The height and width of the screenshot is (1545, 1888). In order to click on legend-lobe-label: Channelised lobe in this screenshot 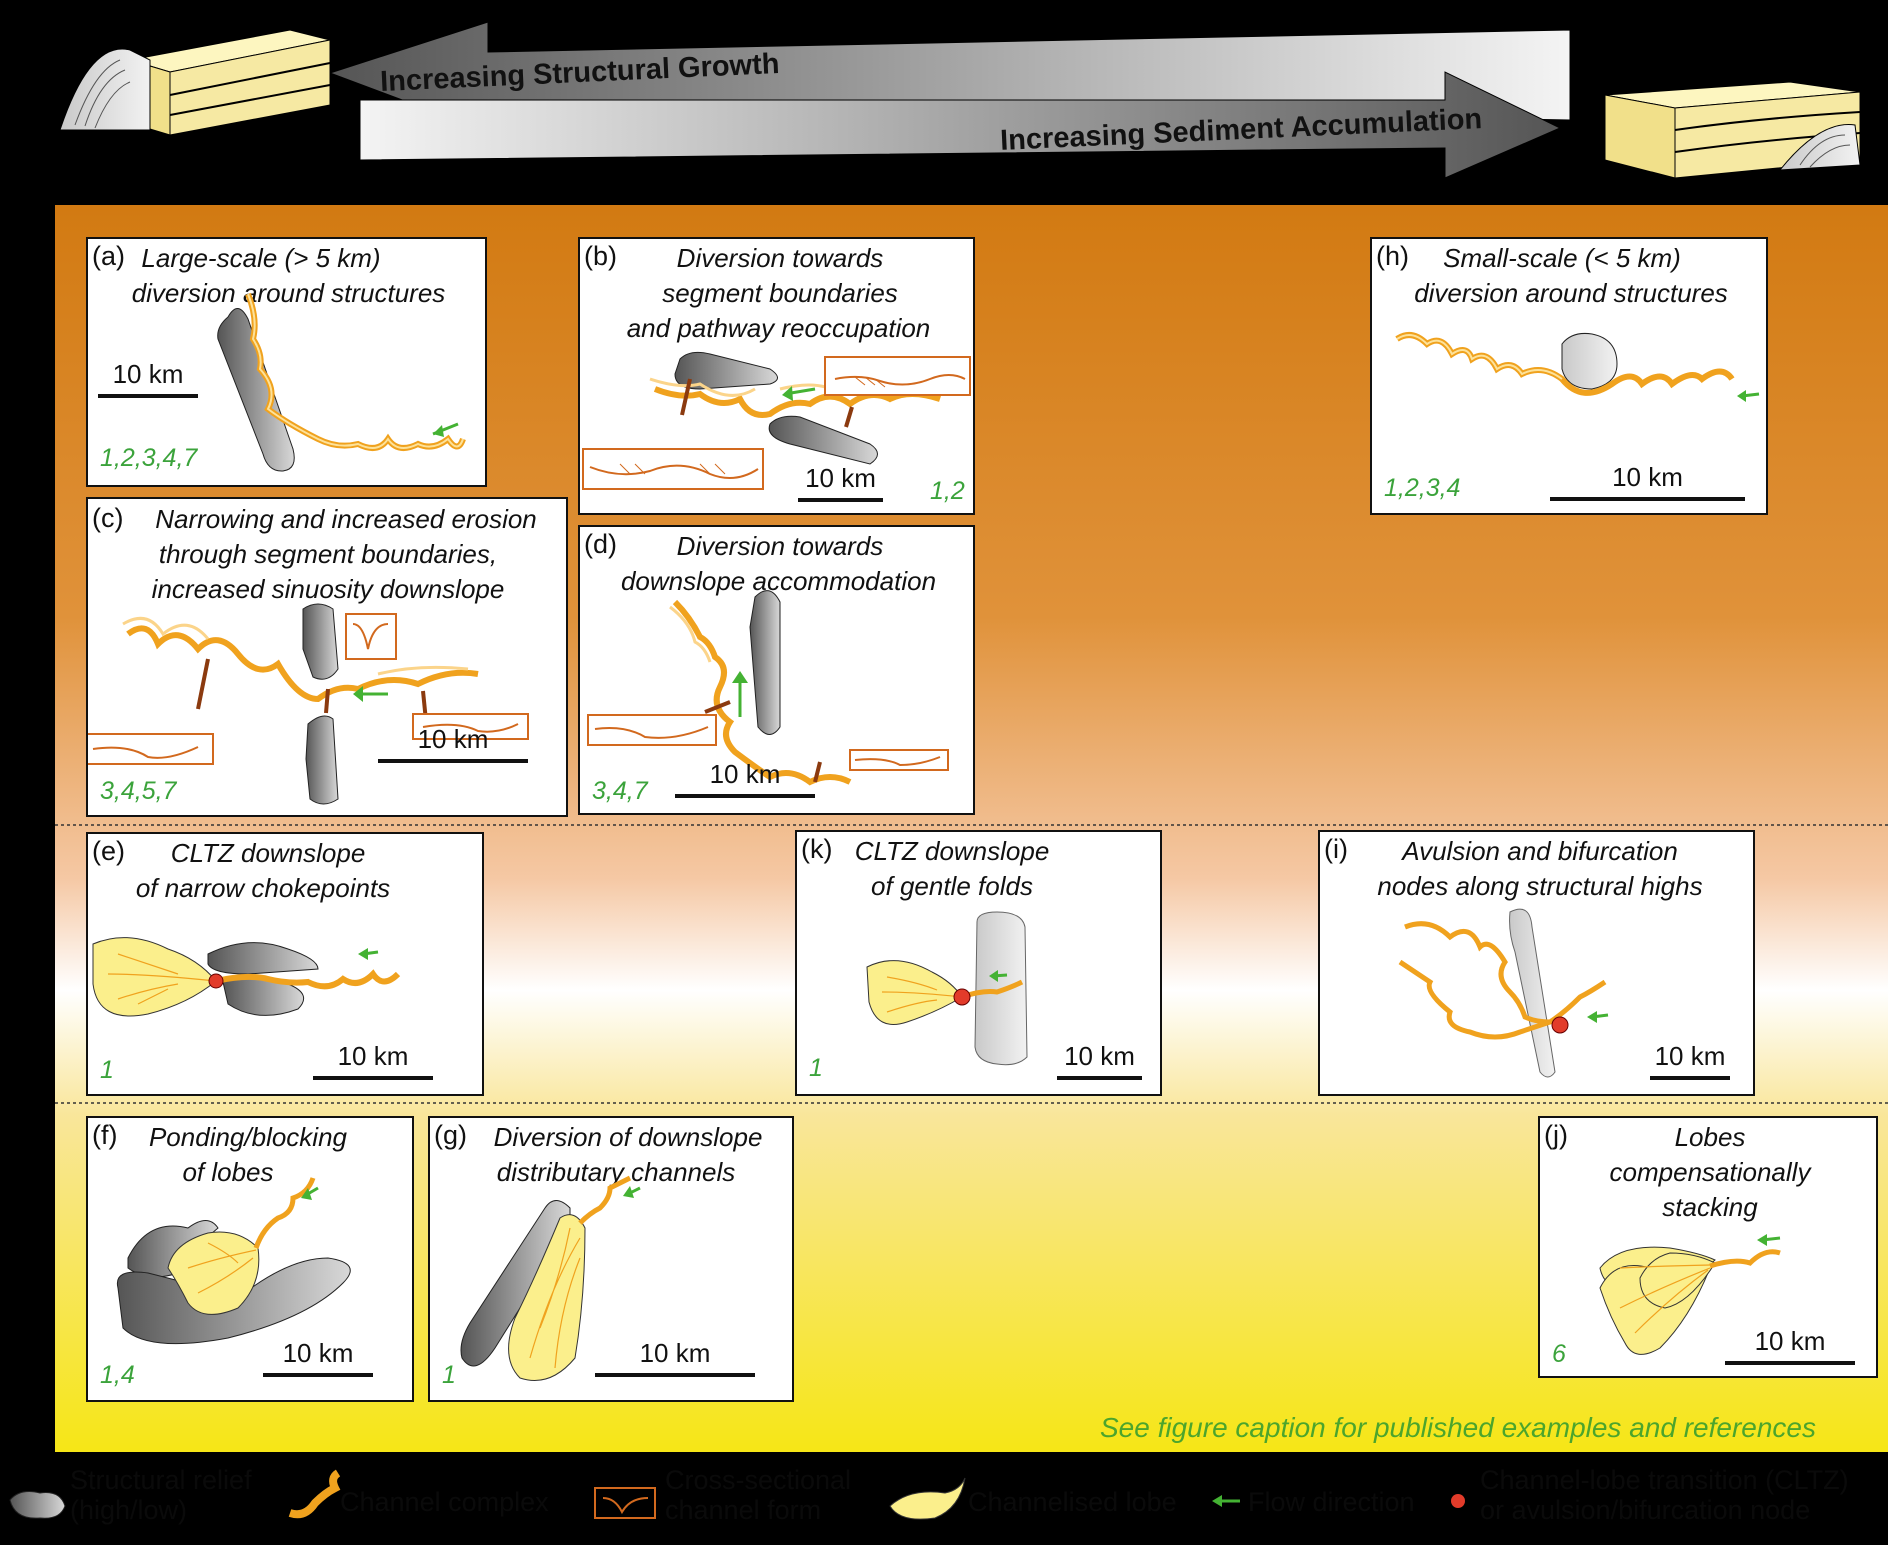, I will do `click(1072, 1502)`.